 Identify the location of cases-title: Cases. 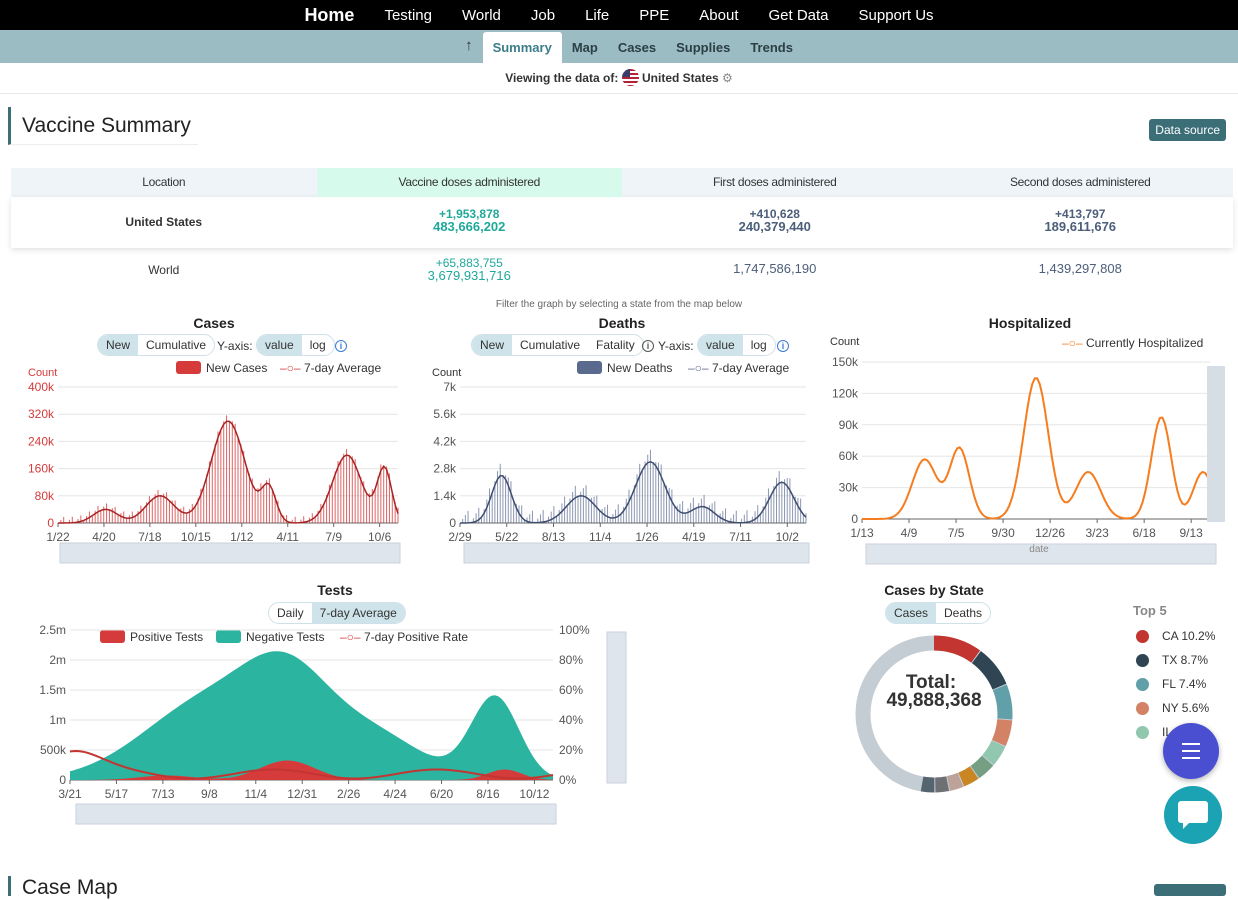
(214, 323).